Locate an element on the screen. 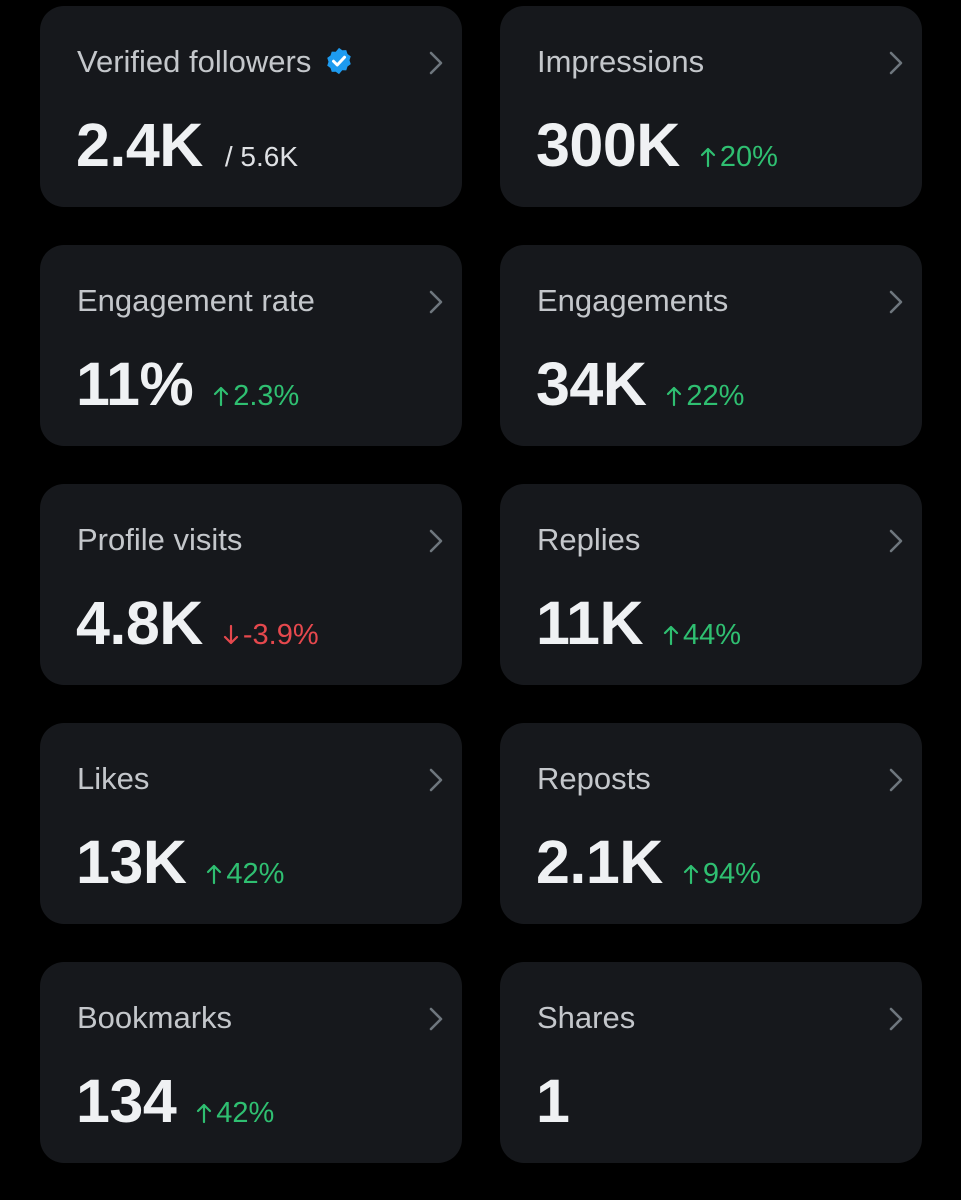  card-value-row: 13K 42% is located at coordinates (180, 862).